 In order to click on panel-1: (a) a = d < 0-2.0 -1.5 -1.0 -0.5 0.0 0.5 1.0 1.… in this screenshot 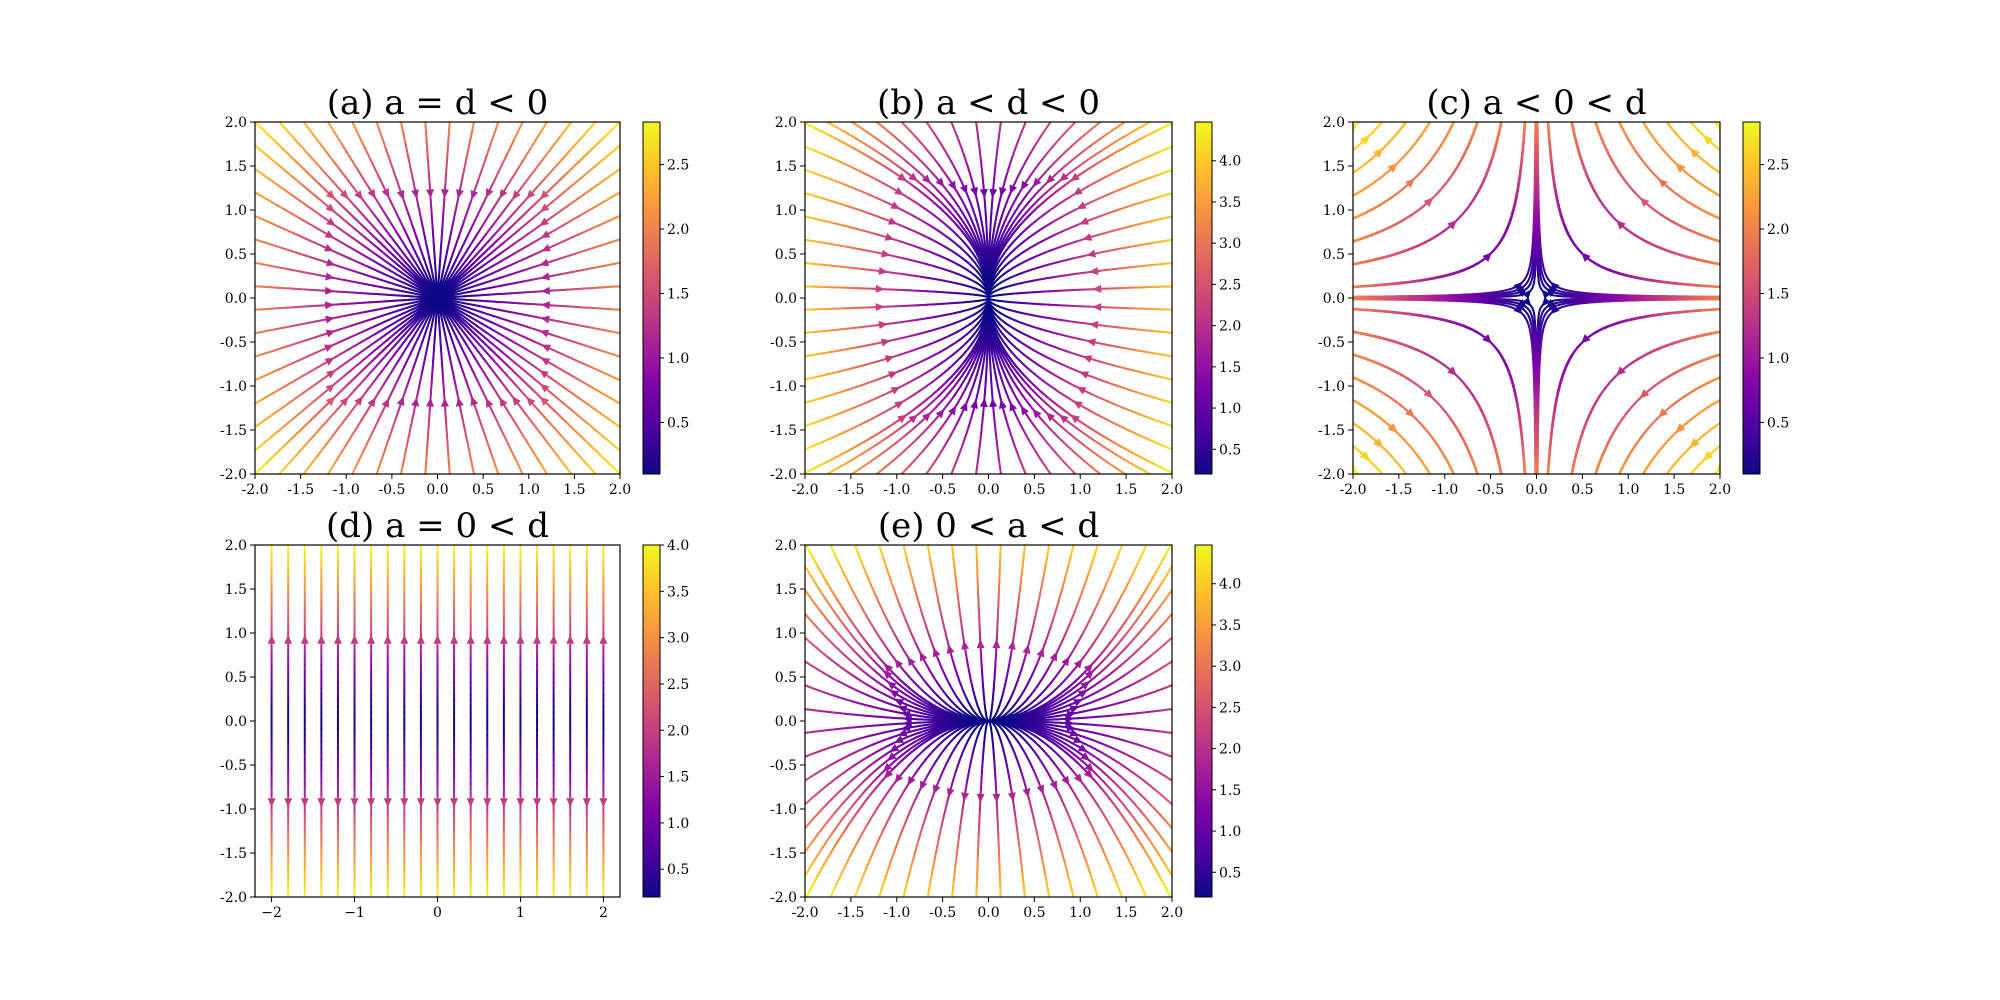, I will do `click(454, 290)`.